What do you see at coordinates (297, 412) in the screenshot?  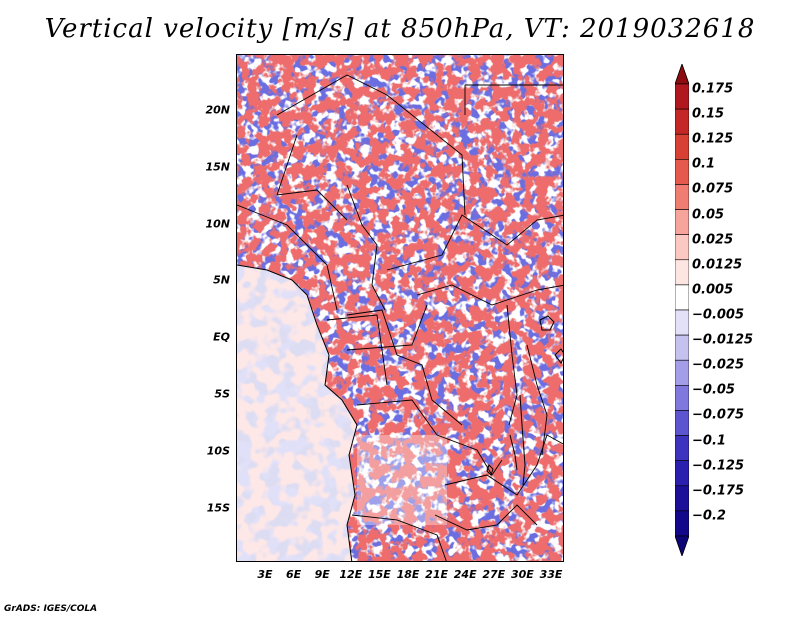 I see `coastline` at bounding box center [297, 412].